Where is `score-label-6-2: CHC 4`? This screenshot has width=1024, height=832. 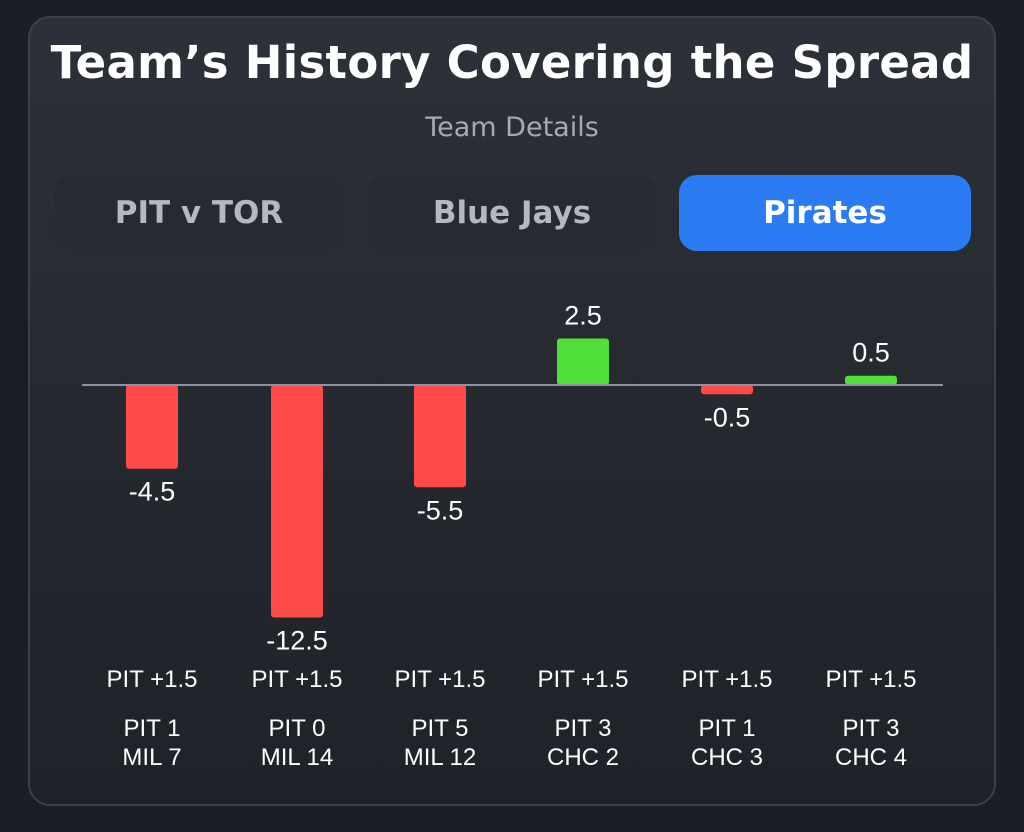
score-label-6-2: CHC 4 is located at coordinates (871, 757).